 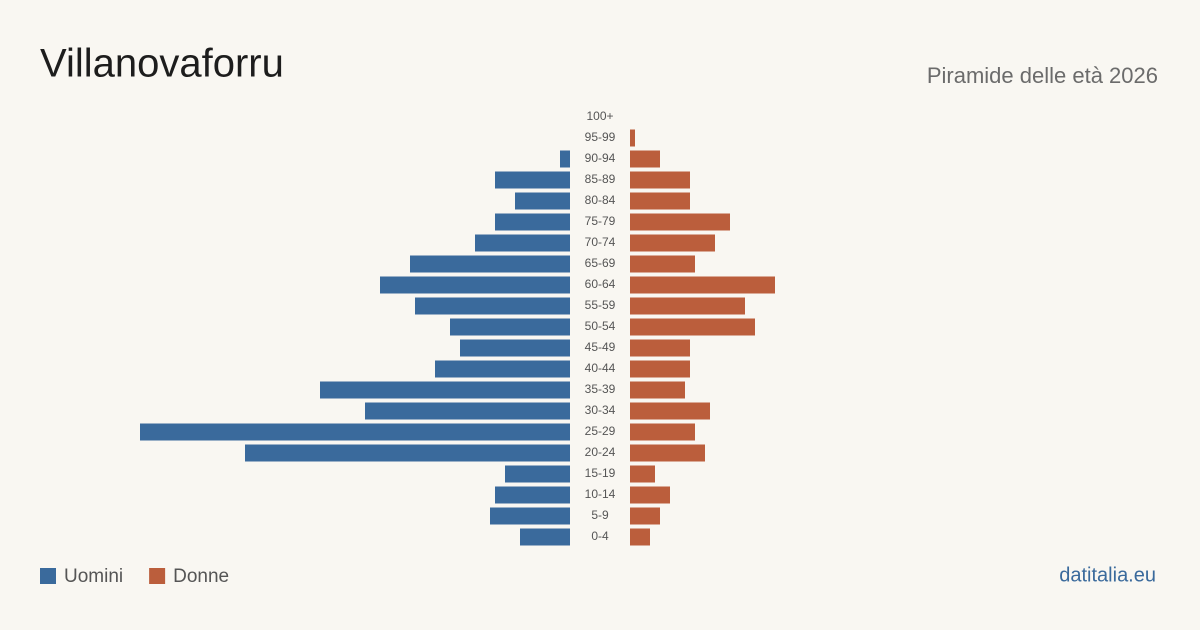 I want to click on age-label: 0-4, so click(x=600, y=536).